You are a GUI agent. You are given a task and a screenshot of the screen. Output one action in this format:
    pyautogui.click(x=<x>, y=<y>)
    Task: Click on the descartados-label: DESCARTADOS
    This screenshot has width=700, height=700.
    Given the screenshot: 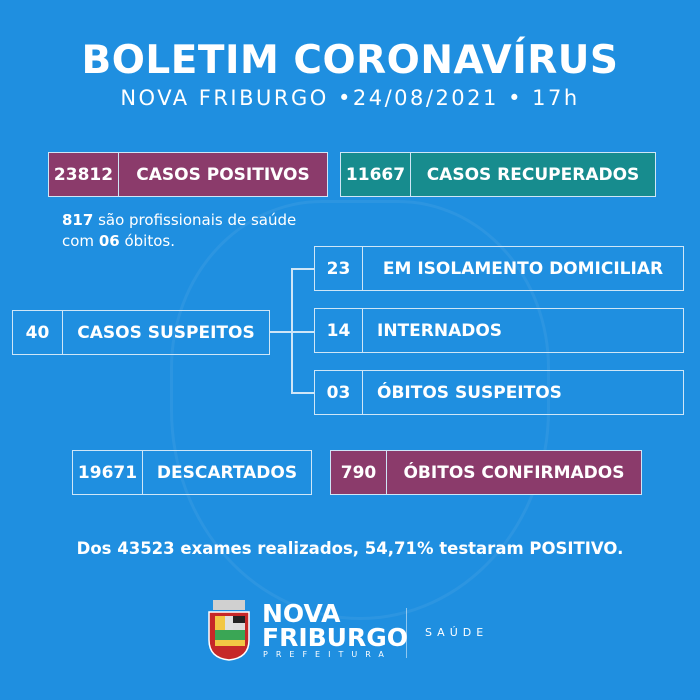 What is the action you would take?
    pyautogui.click(x=227, y=472)
    